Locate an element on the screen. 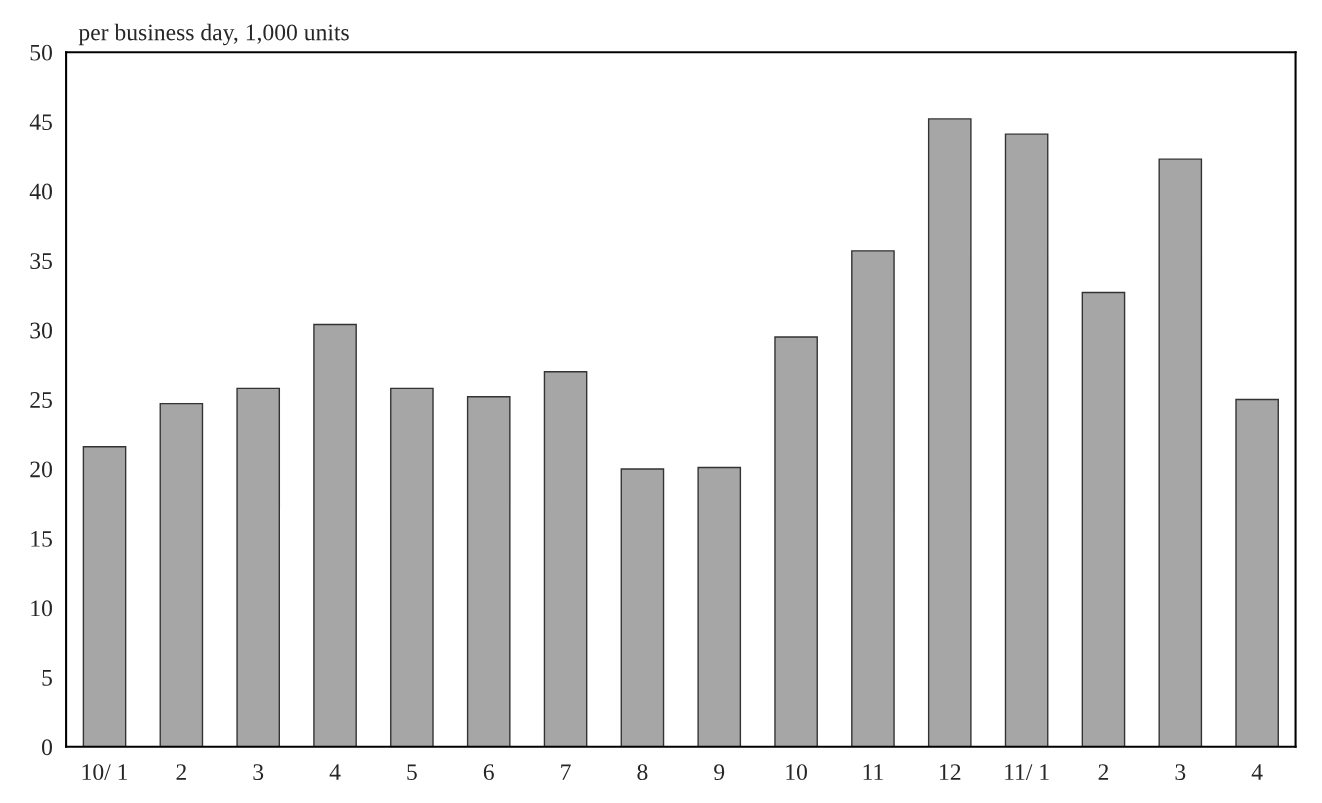  x-tick-label: 5 is located at coordinates (412, 772).